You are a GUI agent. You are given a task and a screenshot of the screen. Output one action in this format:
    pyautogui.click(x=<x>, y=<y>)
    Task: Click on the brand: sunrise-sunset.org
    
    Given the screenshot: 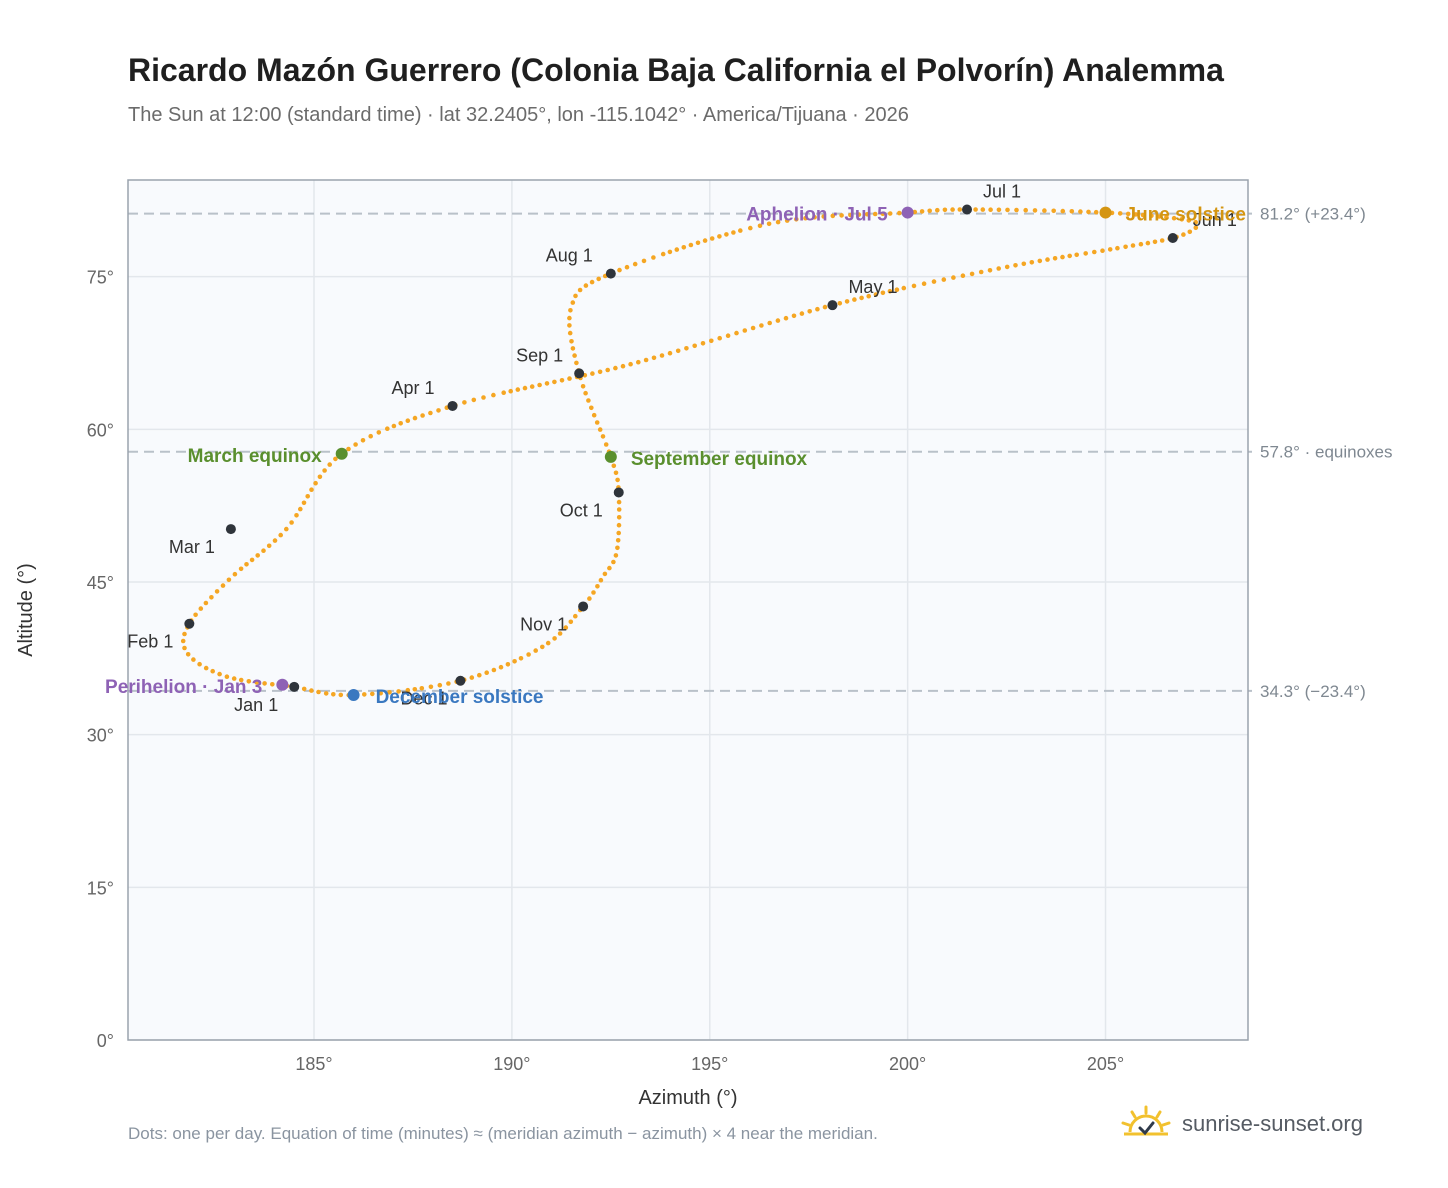 What is the action you would take?
    pyautogui.click(x=1241, y=1124)
    